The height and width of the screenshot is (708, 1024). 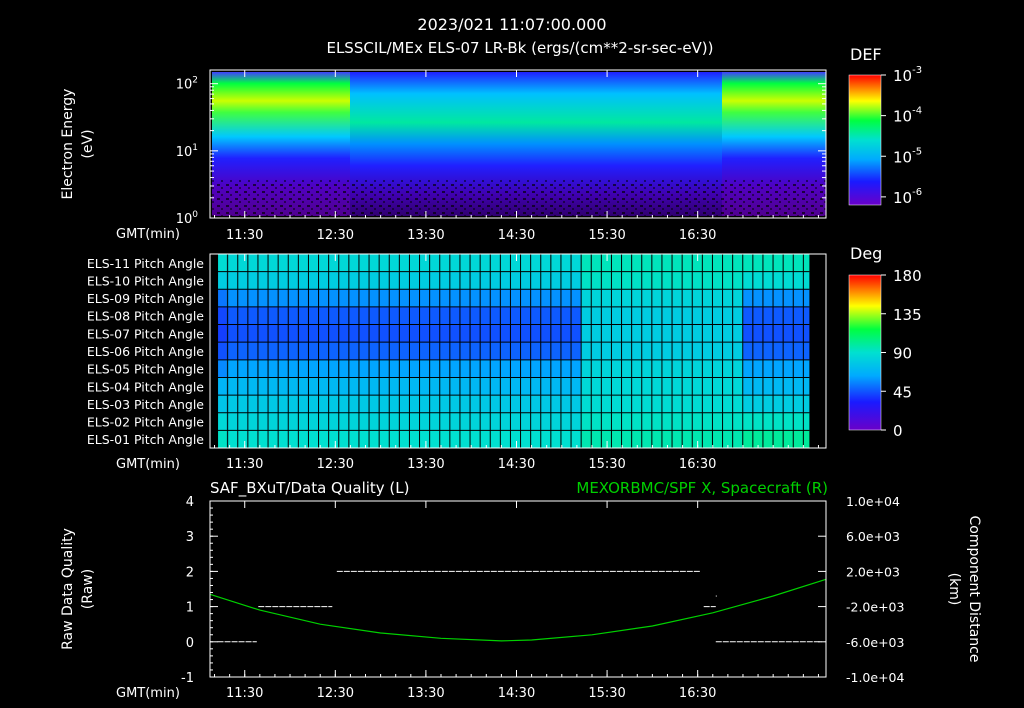 What do you see at coordinates (145, 439) in the screenshot?
I see `pitch-angle-row-label: ELS-01 Pitch Angle` at bounding box center [145, 439].